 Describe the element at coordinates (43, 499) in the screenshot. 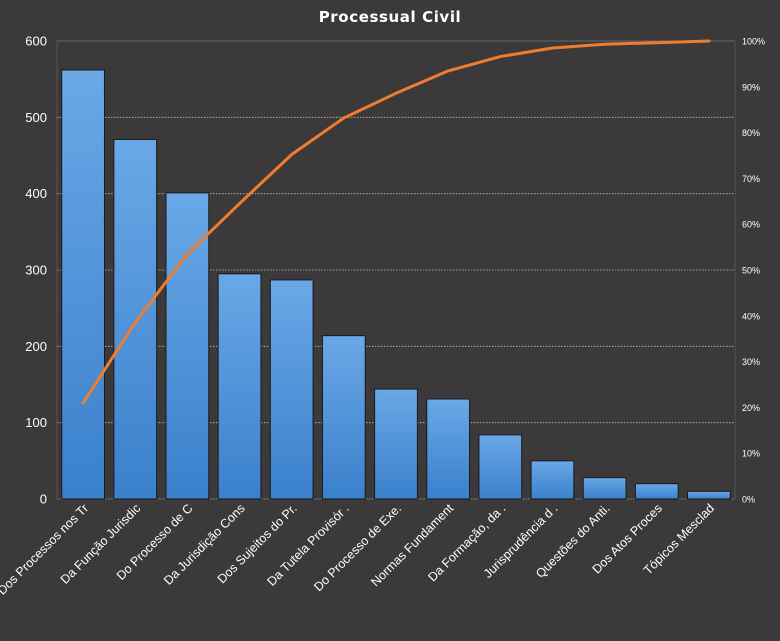

I see `y-tick-label: 0` at that location.